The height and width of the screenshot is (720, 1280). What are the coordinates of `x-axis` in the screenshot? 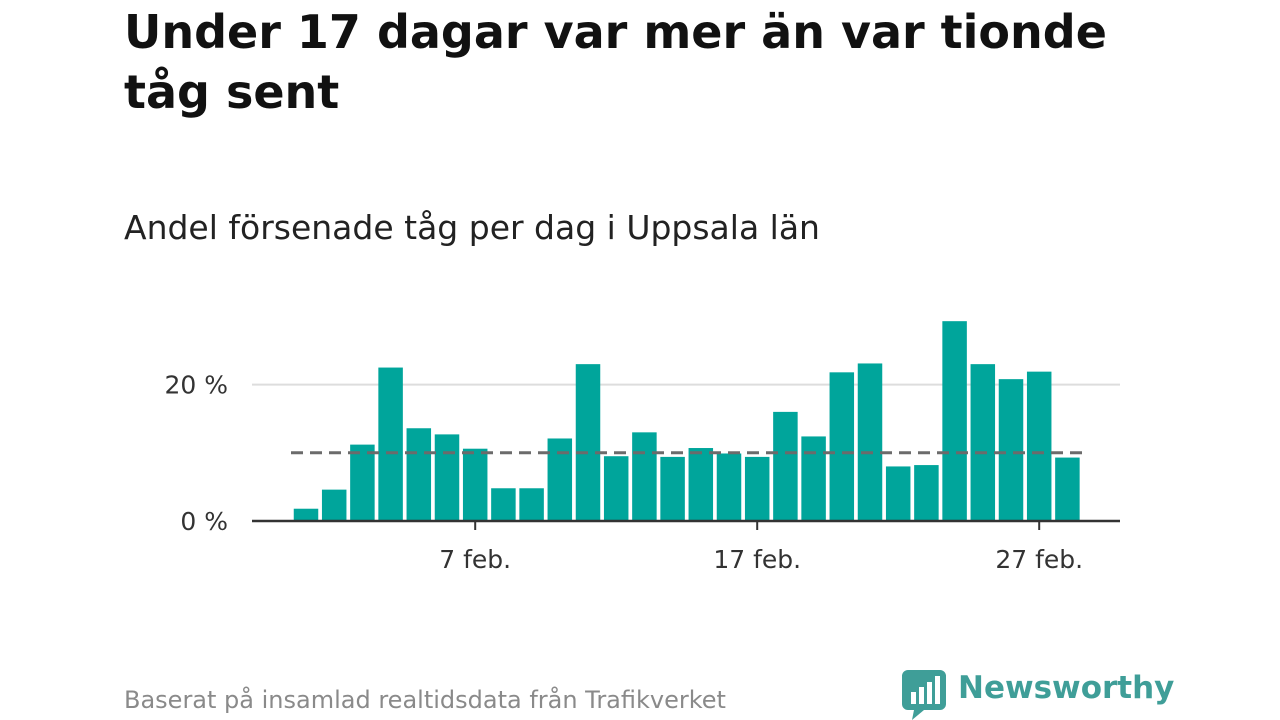 It's located at (686, 524).